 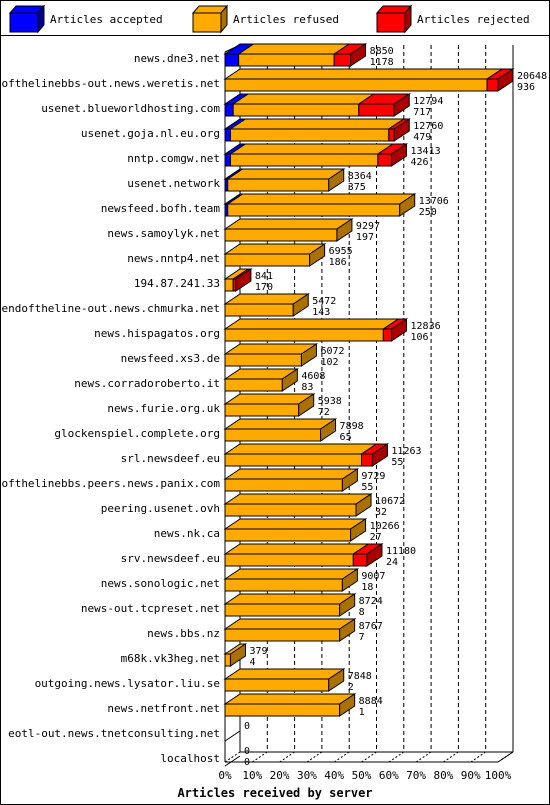 I want to click on value-label-top: 8767, so click(x=371, y=626).